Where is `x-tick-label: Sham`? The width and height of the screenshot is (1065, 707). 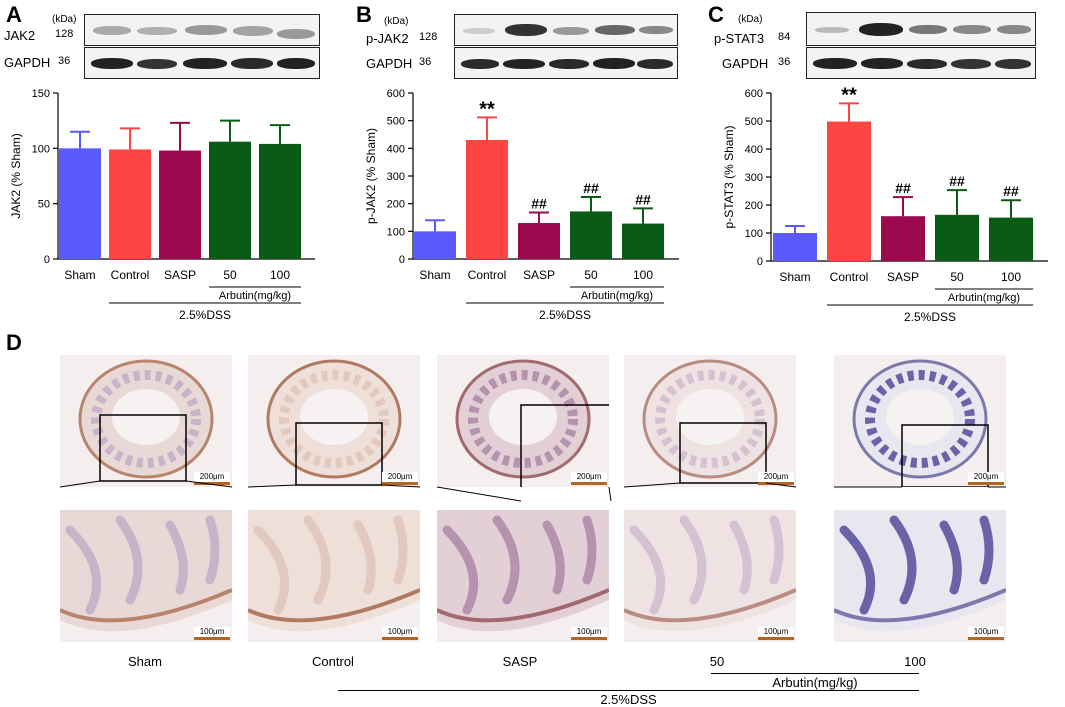 x-tick-label: Sham is located at coordinates (794, 277).